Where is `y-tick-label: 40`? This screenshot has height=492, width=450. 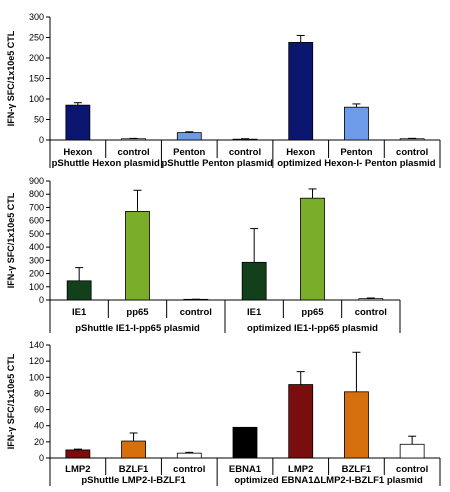 y-tick-label: 40 is located at coordinates (39, 426).